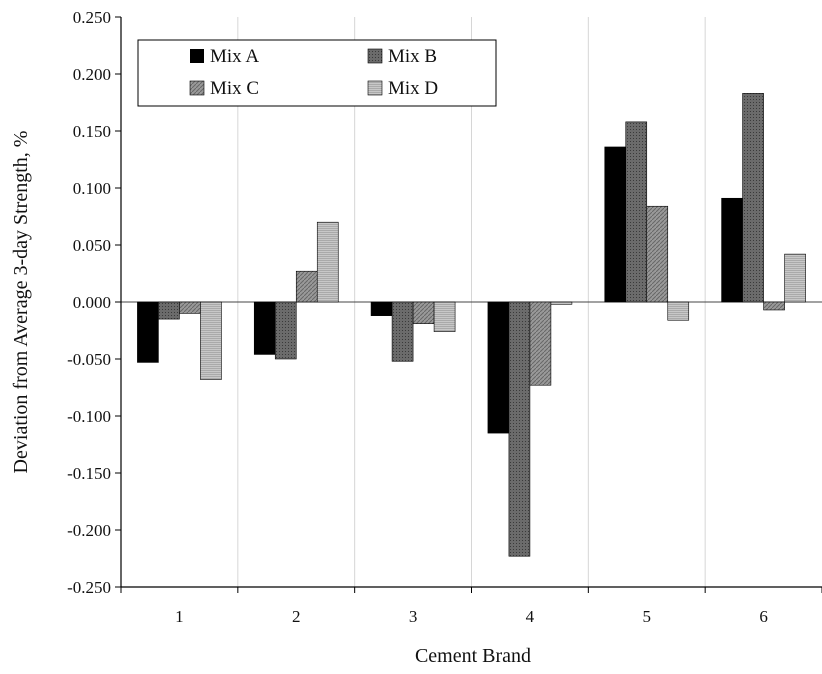  Describe the element at coordinates (413, 88) in the screenshot. I see `legend-label-mix-d: Mix D` at that location.